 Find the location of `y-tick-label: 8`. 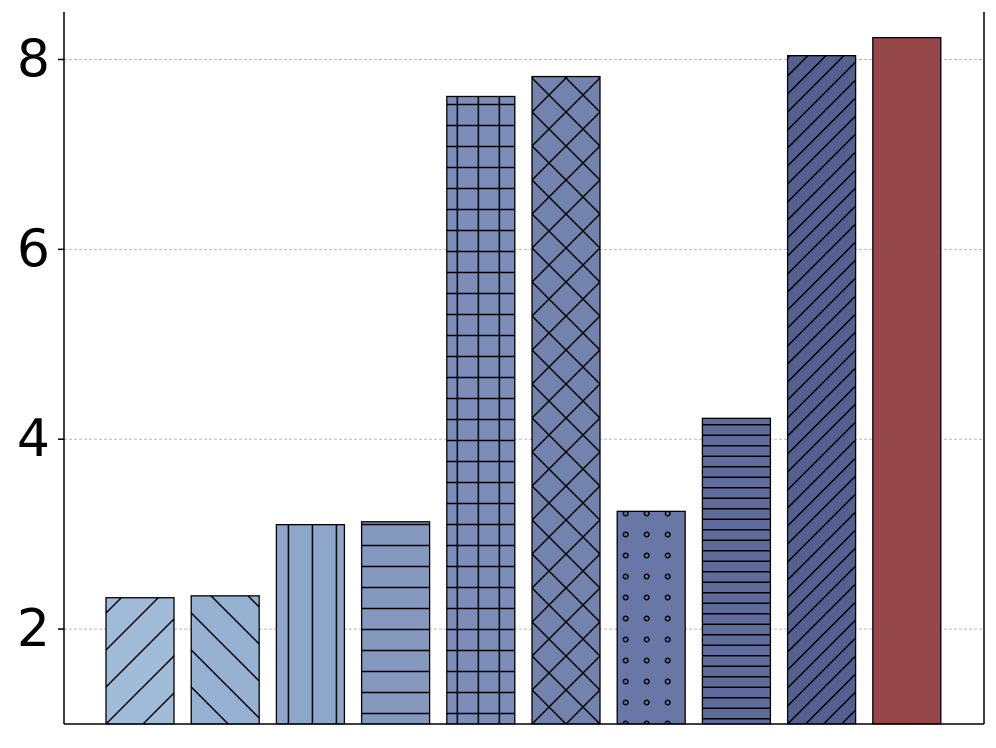

y-tick-label: 8 is located at coordinates (33, 59).